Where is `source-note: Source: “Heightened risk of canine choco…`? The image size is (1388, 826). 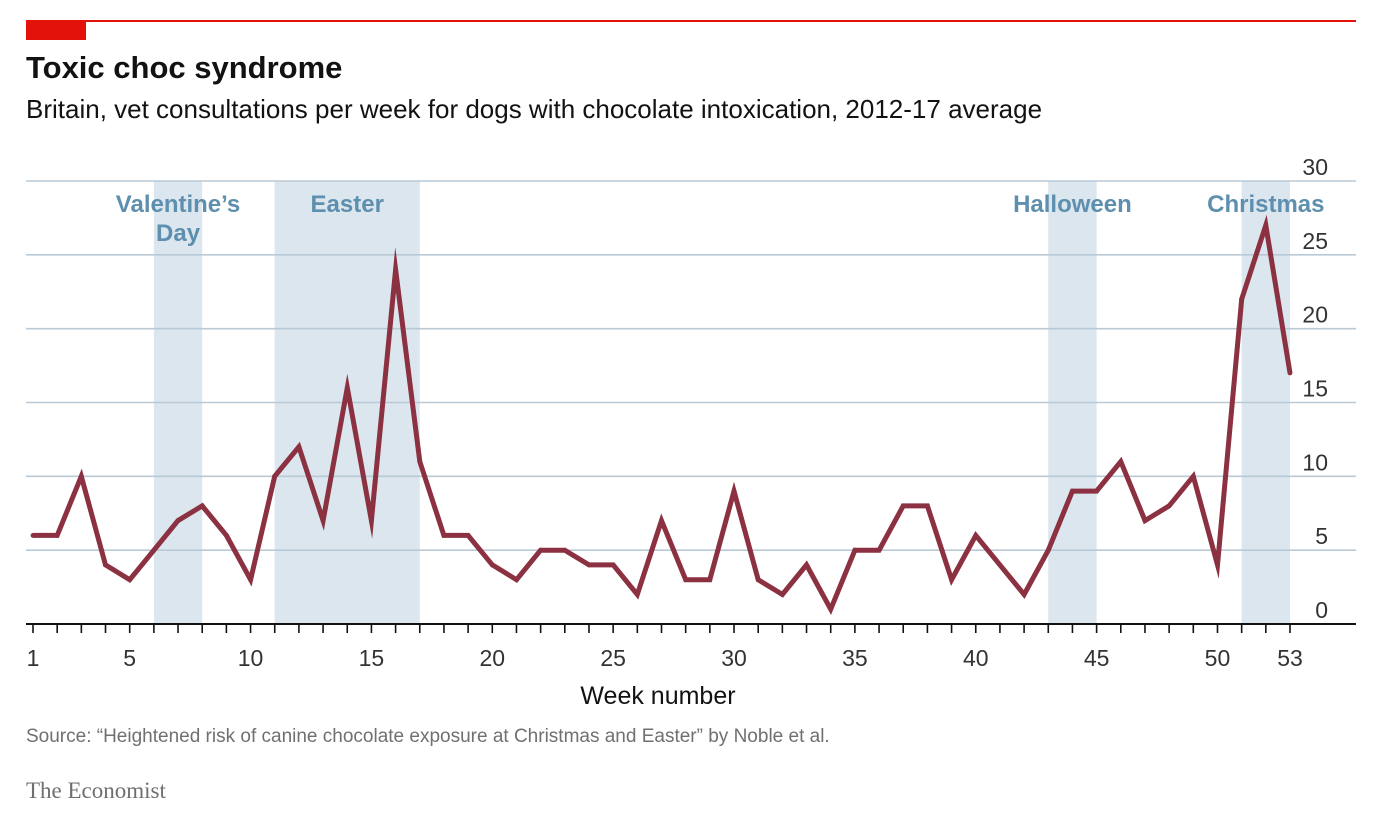 source-note: Source: “Heightened risk of canine choco… is located at coordinates (428, 736).